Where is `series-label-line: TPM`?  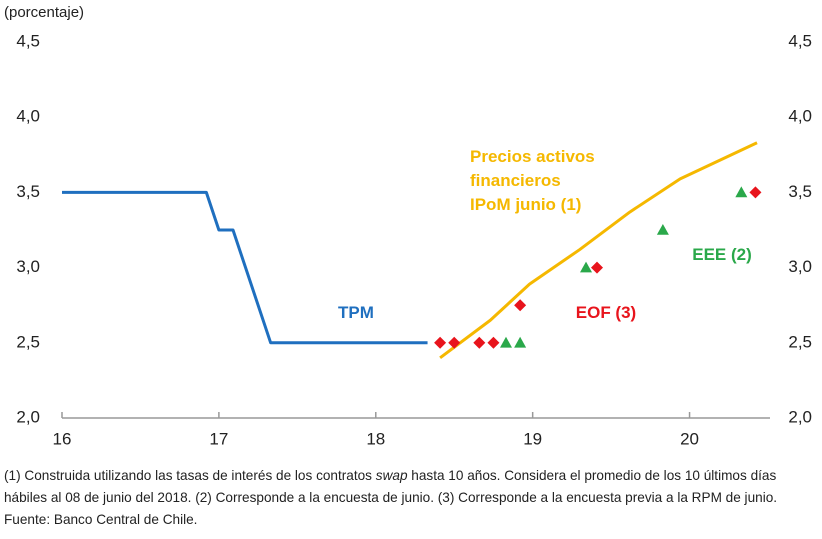 series-label-line: TPM is located at coordinates (356, 312).